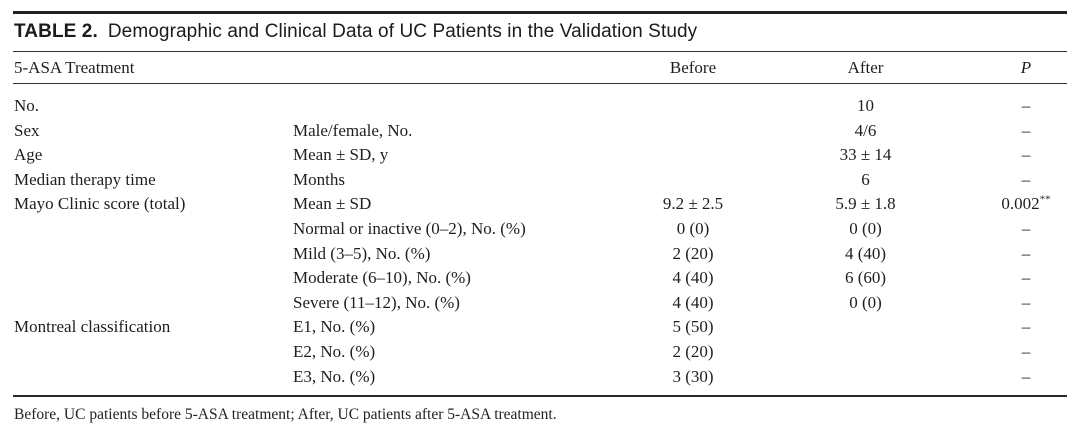 The image size is (1080, 439). What do you see at coordinates (100, 204) in the screenshot?
I see `row-label-cell: Mayo Clinic score (total)` at bounding box center [100, 204].